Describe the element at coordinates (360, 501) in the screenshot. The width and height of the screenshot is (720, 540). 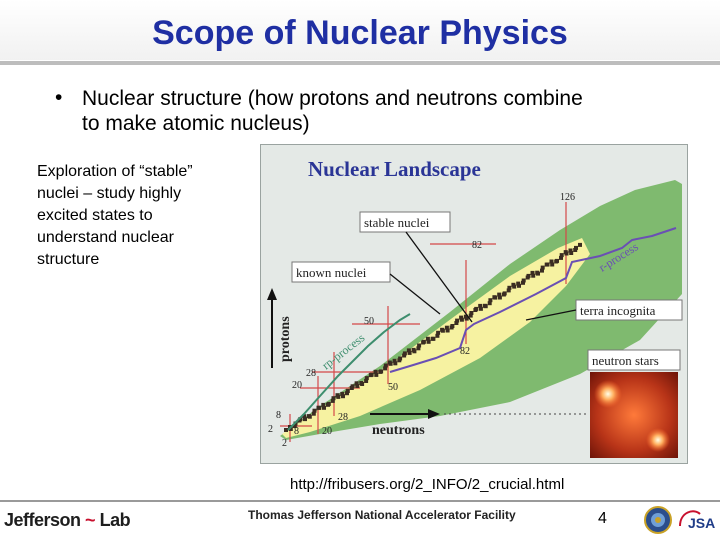
I see `footer-divider` at that location.